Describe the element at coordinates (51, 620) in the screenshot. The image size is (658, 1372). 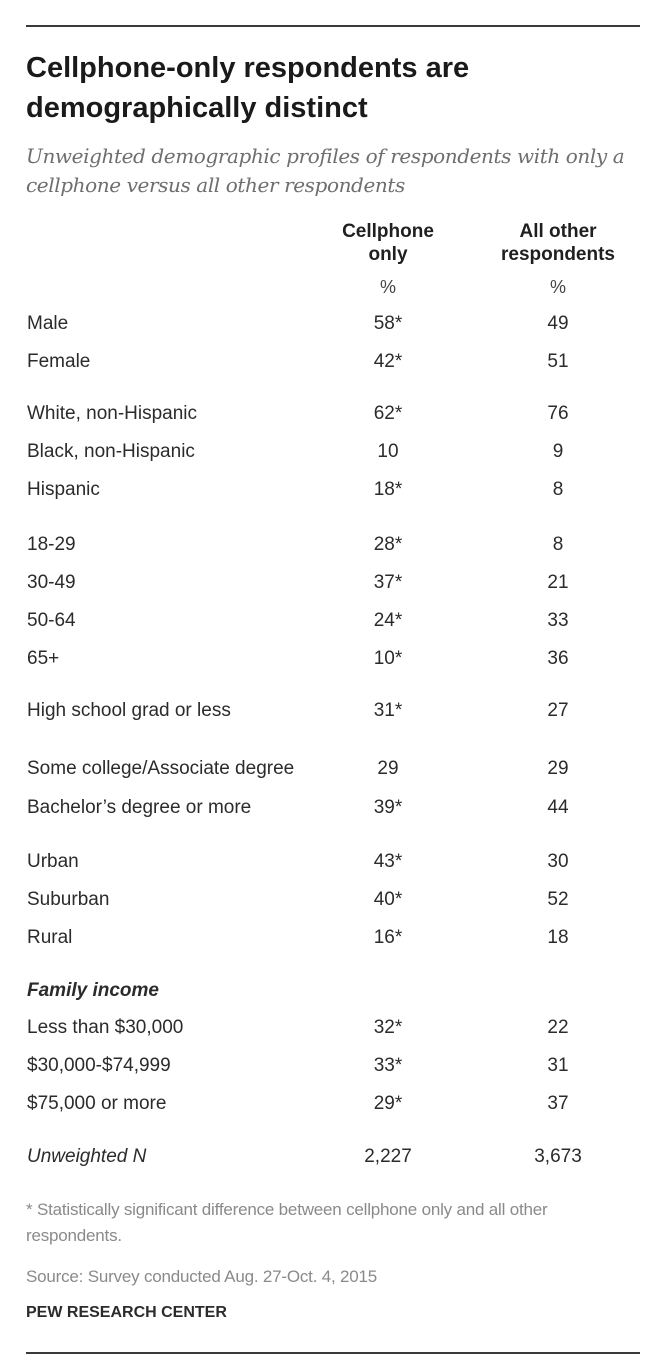
I see `row-label: 50-64` at that location.